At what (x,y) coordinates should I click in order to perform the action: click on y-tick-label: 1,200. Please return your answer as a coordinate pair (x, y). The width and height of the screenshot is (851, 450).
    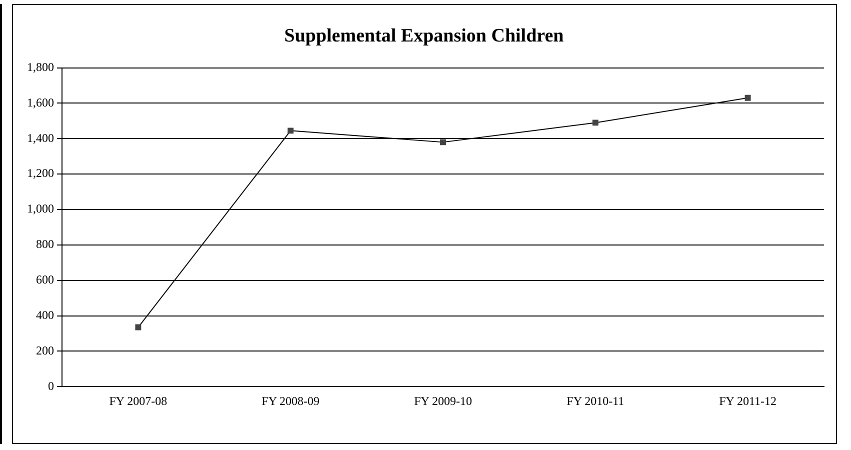
    Looking at the image, I should click on (40, 173).